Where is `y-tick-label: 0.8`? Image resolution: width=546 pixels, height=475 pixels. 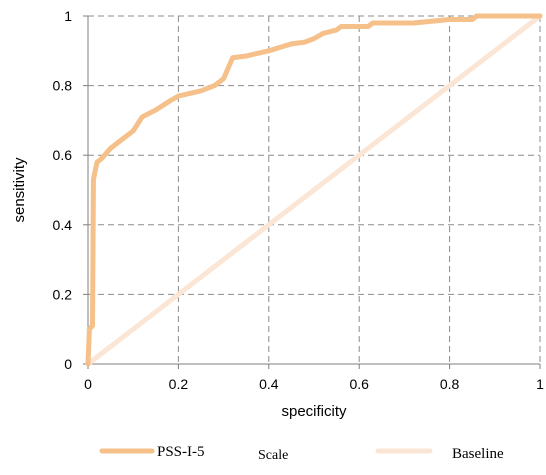
y-tick-label: 0.8 is located at coordinates (63, 86).